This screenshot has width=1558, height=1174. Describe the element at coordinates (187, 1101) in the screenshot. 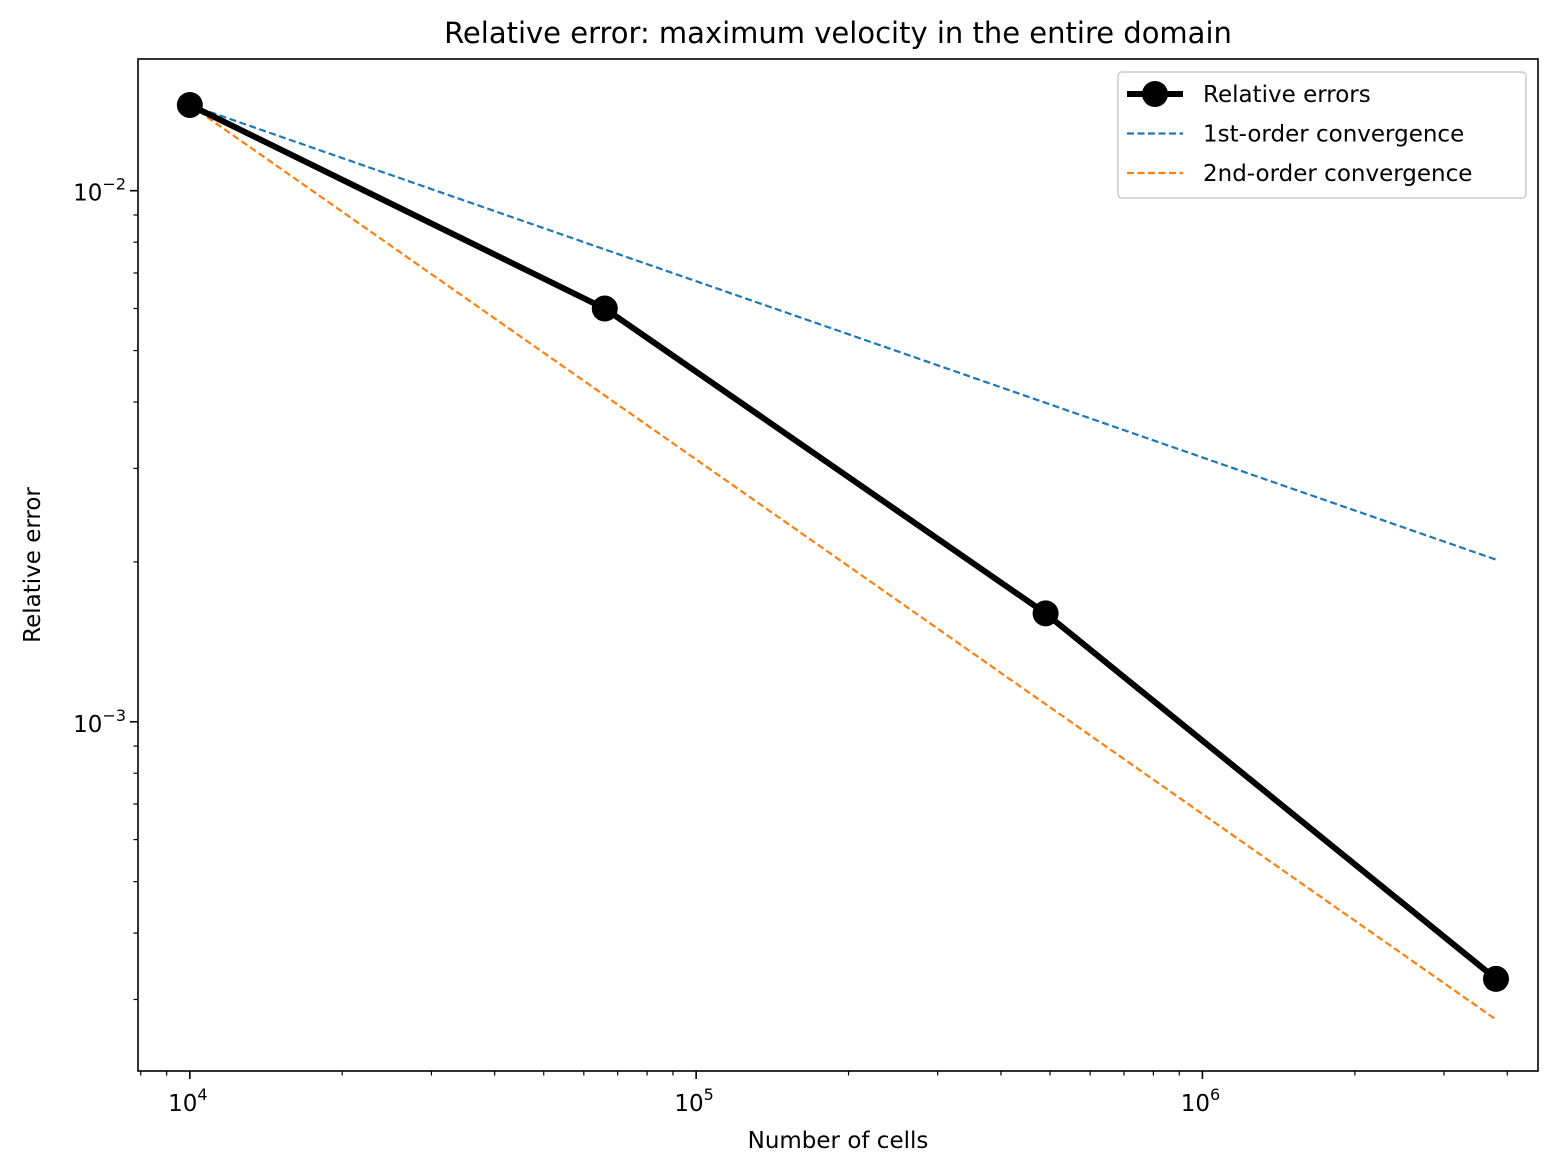

I see `x-tick-label: 10⁴` at that location.